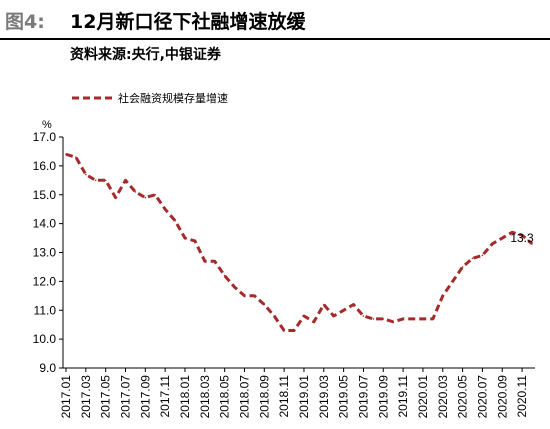 The width and height of the screenshot is (550, 429). I want to click on data-label: 13.3, so click(522, 238).